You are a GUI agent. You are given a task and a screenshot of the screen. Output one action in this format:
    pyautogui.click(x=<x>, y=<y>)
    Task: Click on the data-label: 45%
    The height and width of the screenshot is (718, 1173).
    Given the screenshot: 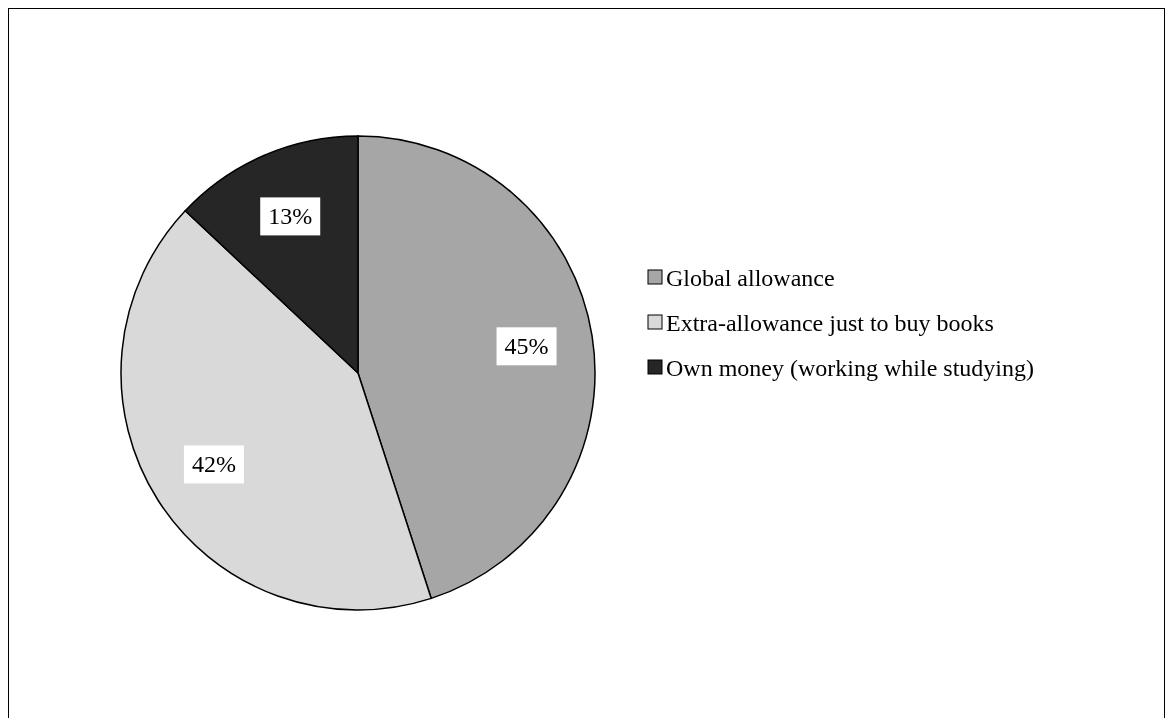 What is the action you would take?
    pyautogui.click(x=526, y=346)
    